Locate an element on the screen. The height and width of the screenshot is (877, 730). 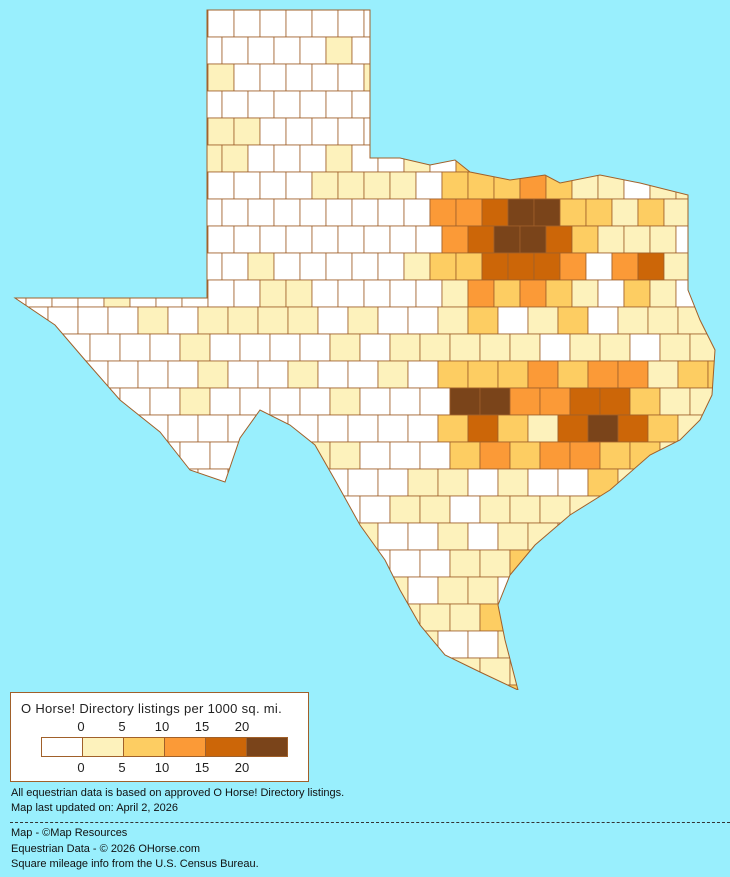
tick: 15 is located at coordinates (202, 767).